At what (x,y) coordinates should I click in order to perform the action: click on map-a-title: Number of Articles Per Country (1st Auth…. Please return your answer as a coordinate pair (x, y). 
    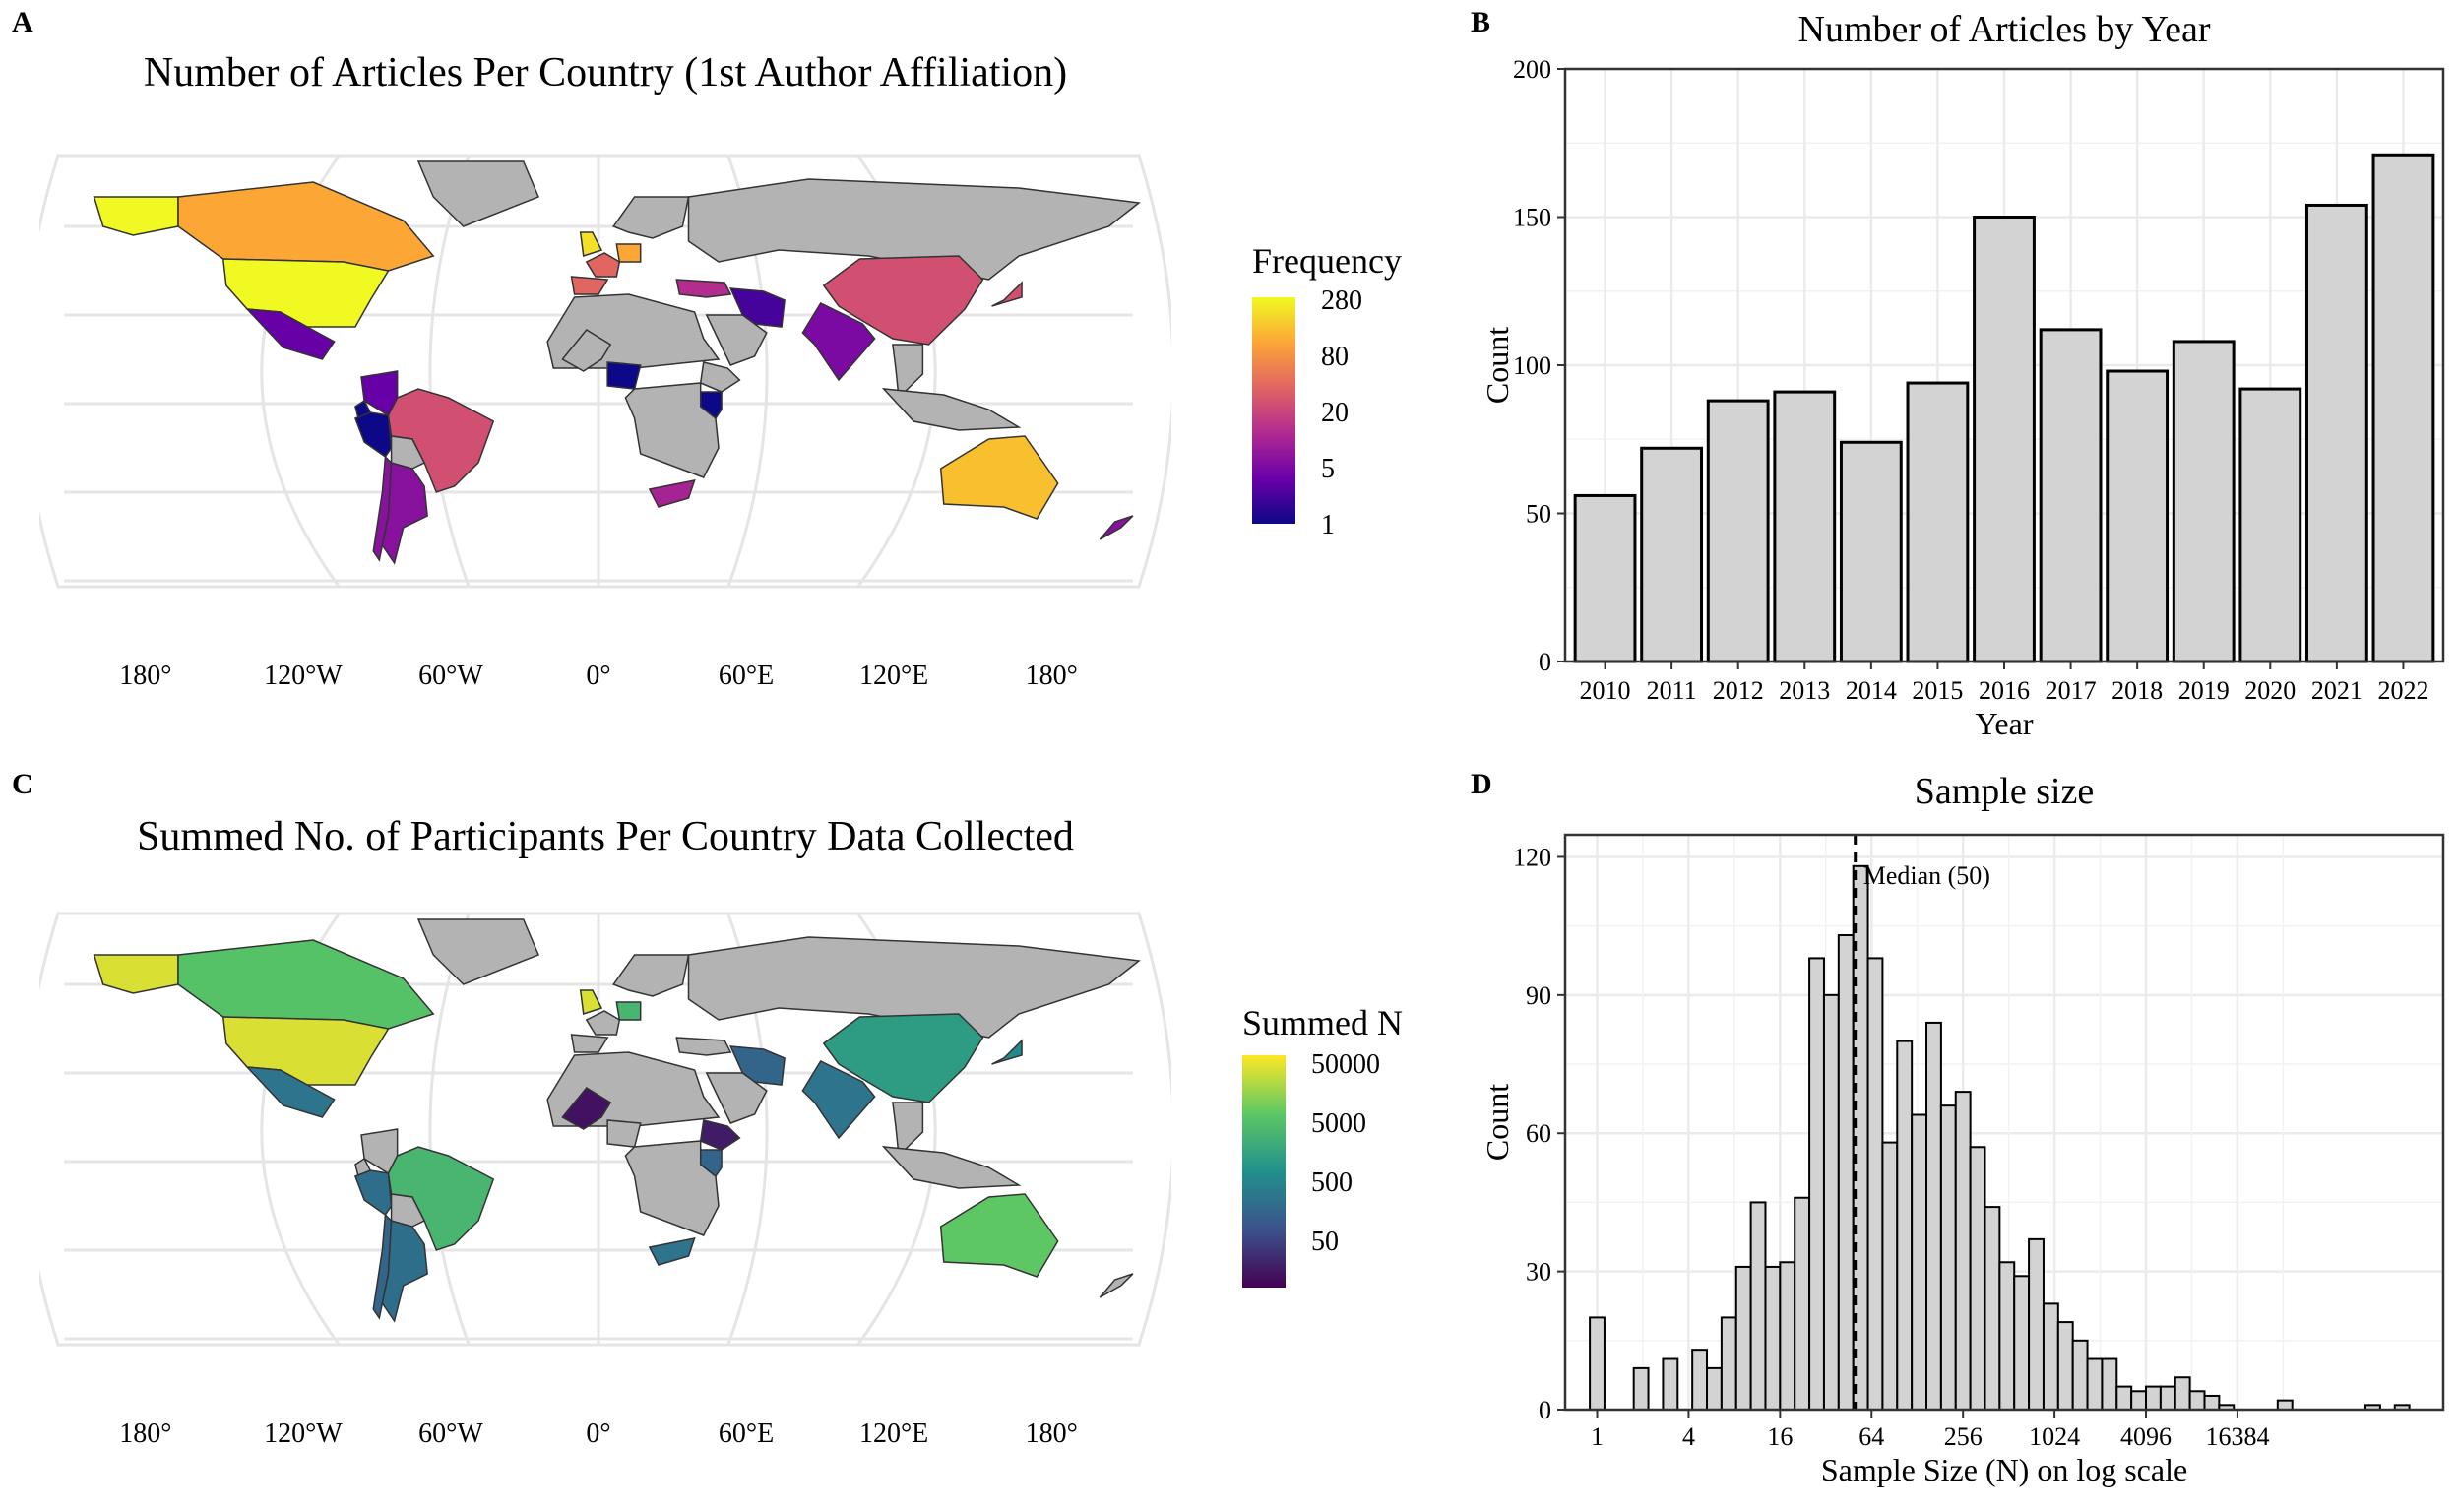
    Looking at the image, I should click on (605, 72).